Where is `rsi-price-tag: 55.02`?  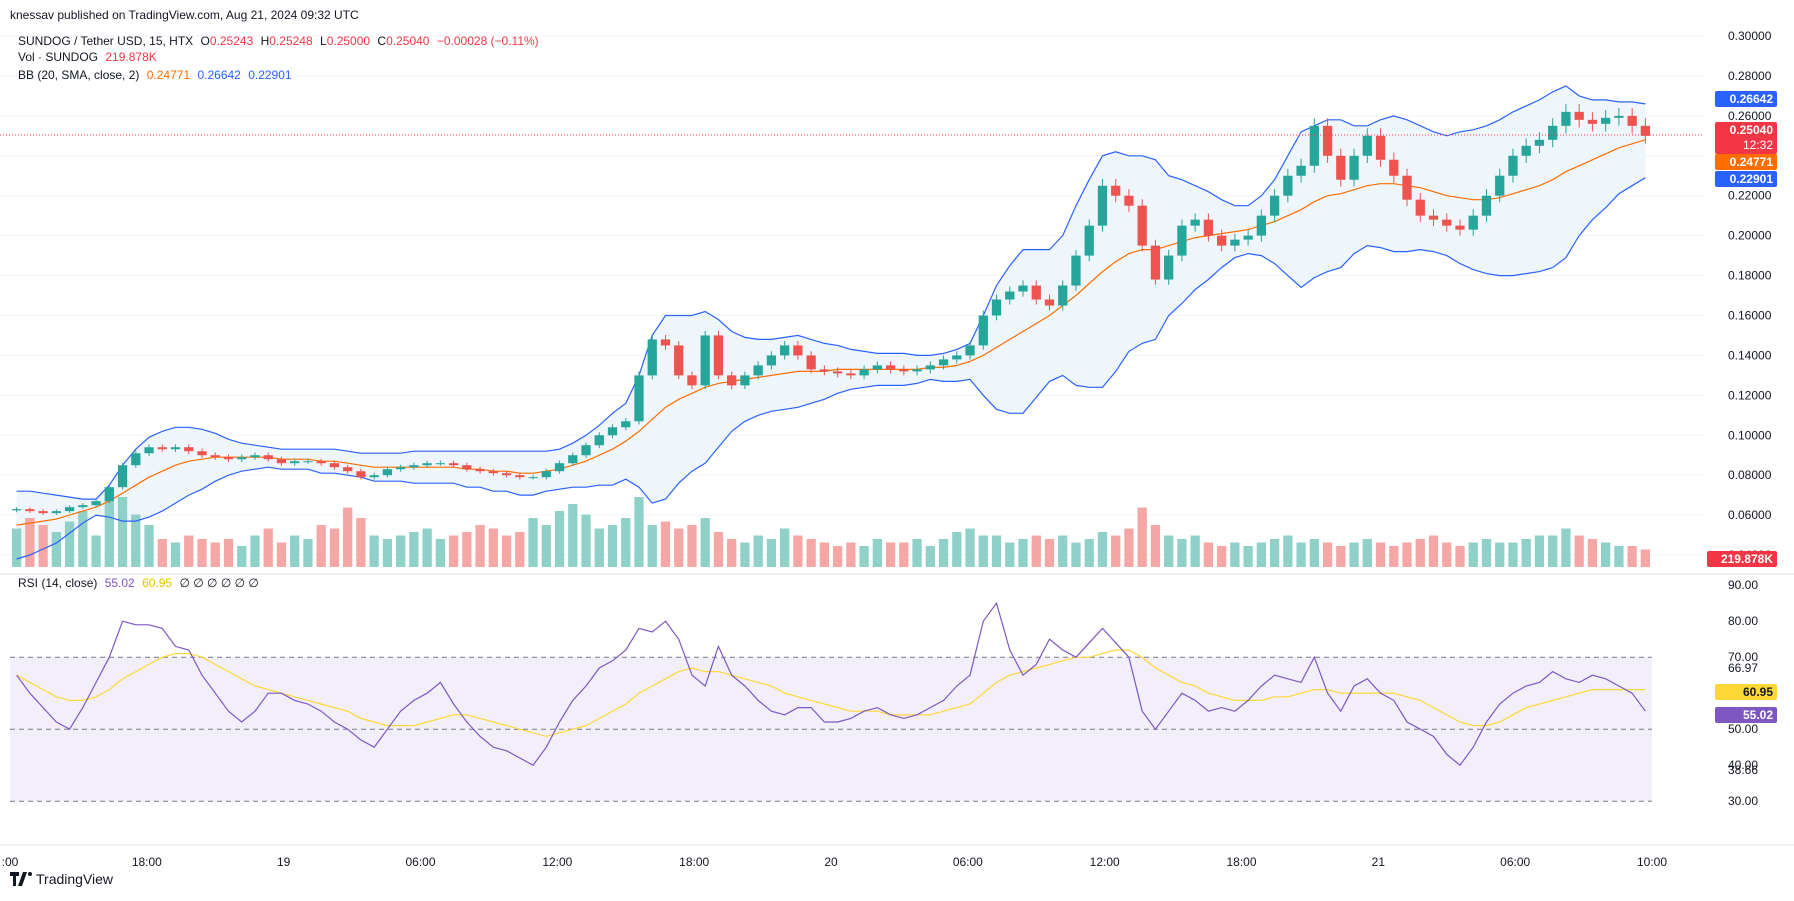 rsi-price-tag: 55.02 is located at coordinates (1746, 715).